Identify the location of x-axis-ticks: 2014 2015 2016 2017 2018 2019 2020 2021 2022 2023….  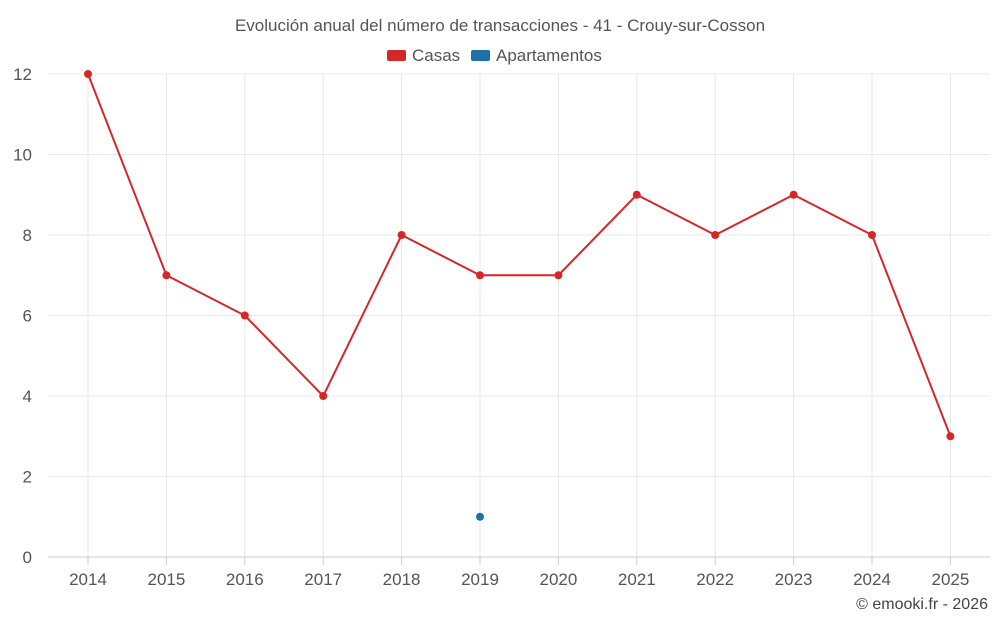
(519, 573).